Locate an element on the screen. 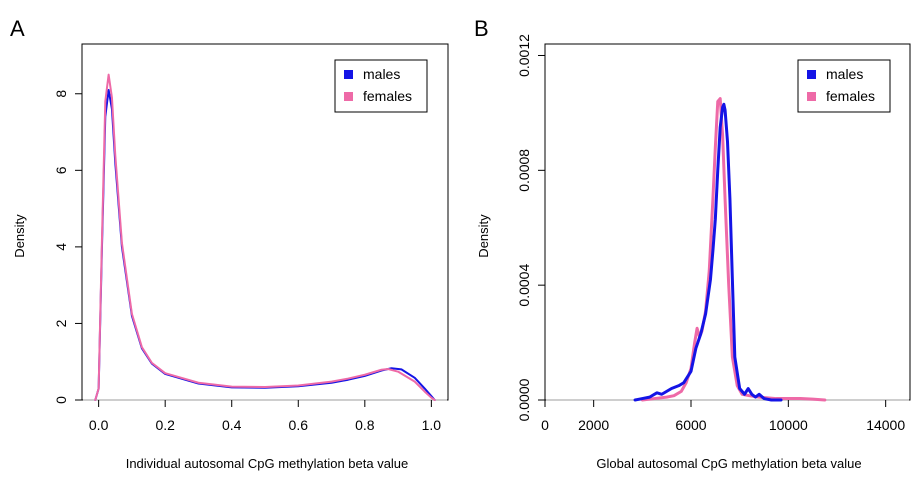  y-tick-label-b: 0.0008 is located at coordinates (524, 170).